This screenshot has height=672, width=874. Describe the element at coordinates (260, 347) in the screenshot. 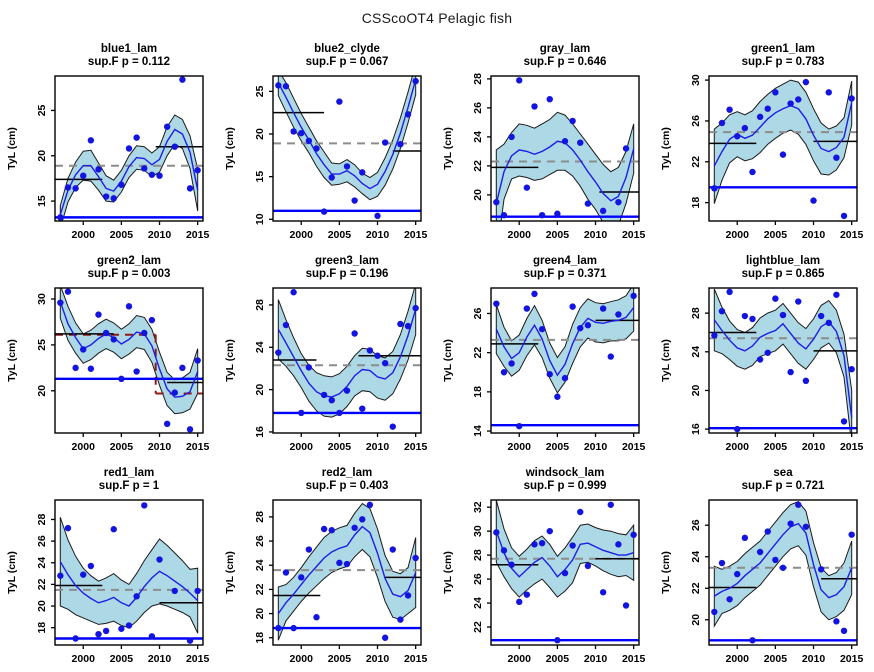

I see `y-tick-label: 24` at that location.